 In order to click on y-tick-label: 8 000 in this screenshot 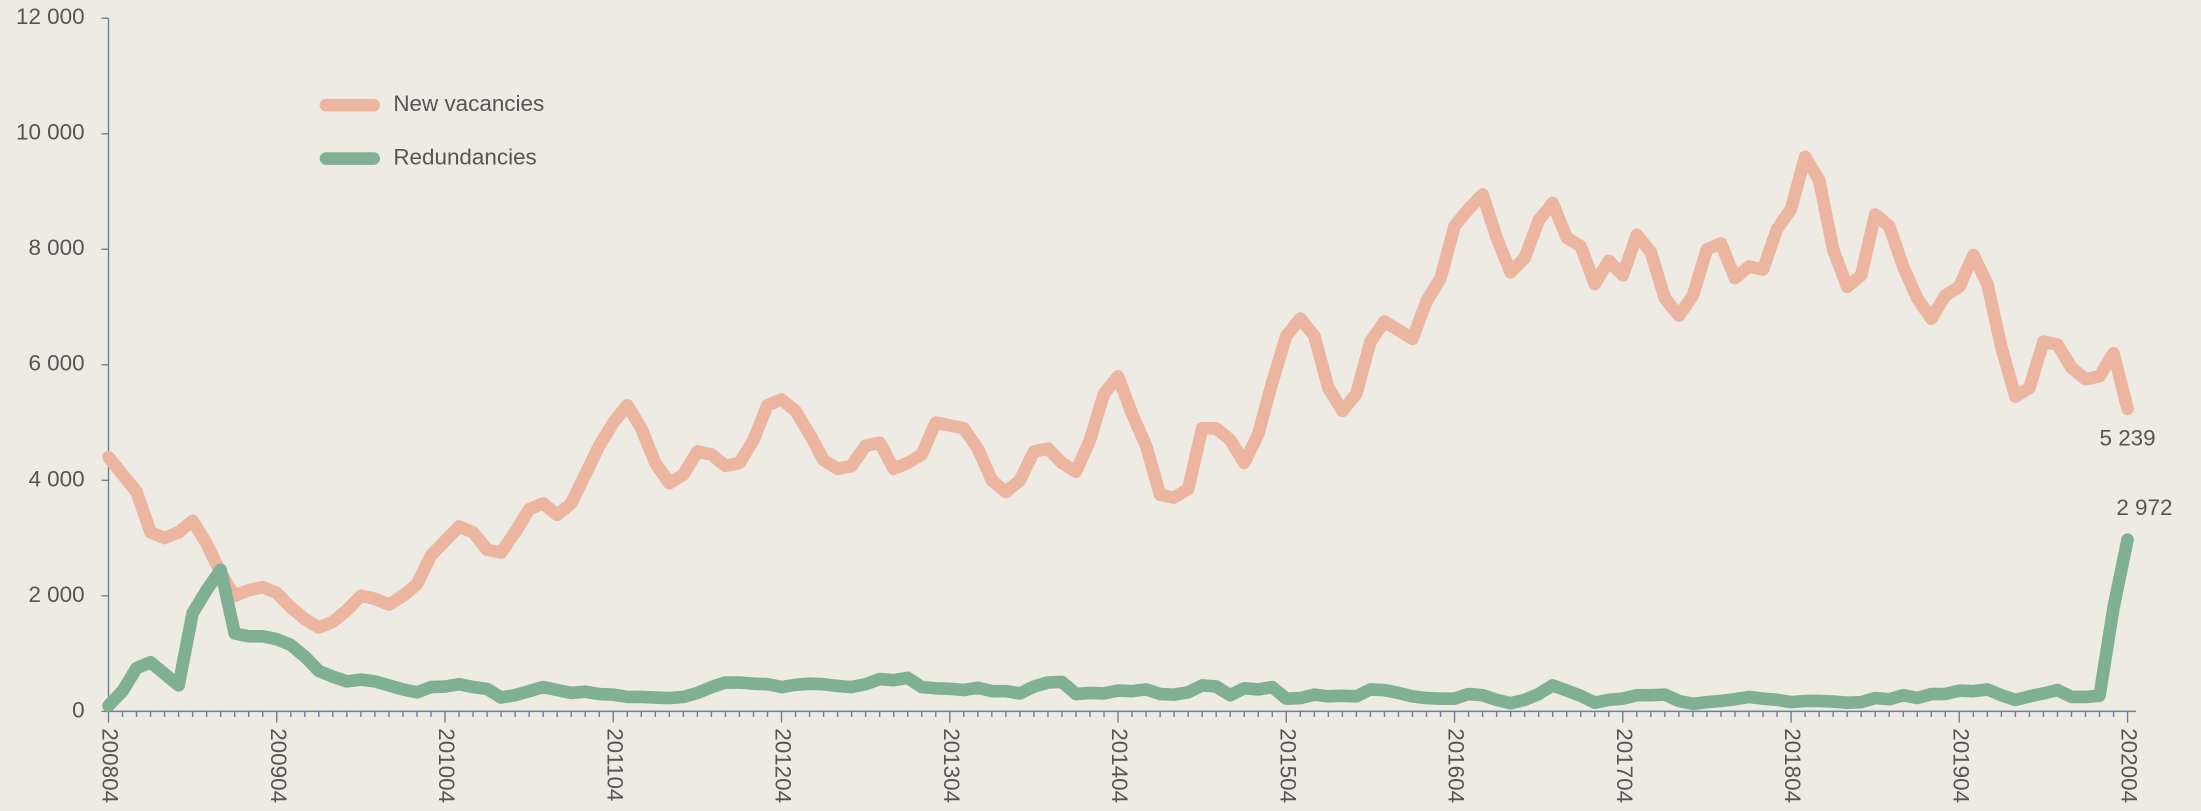, I will do `click(56, 247)`.